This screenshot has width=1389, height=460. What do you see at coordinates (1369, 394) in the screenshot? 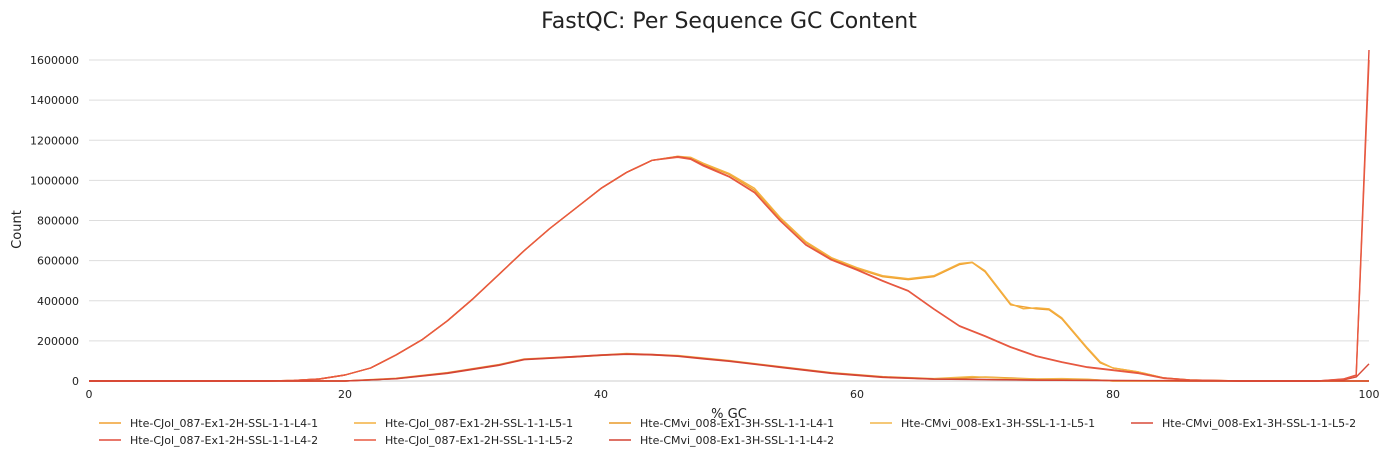
I see `x-tick-label: 100` at bounding box center [1369, 394].